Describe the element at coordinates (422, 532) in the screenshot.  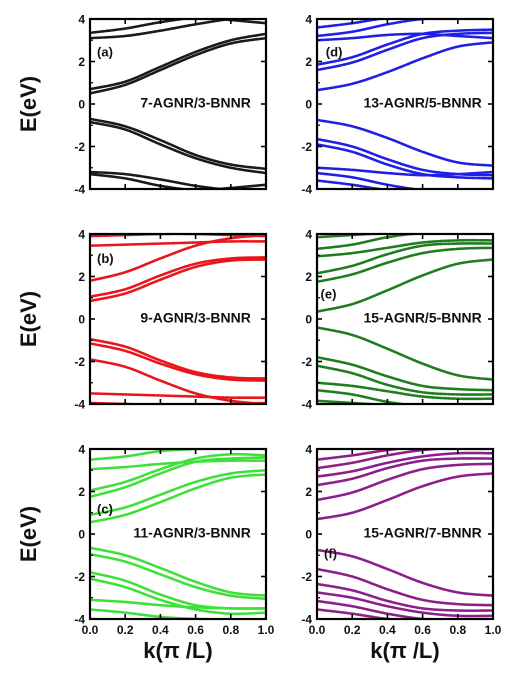
I see `panel-structure-label: 15-AGNR/7-BNNR` at that location.